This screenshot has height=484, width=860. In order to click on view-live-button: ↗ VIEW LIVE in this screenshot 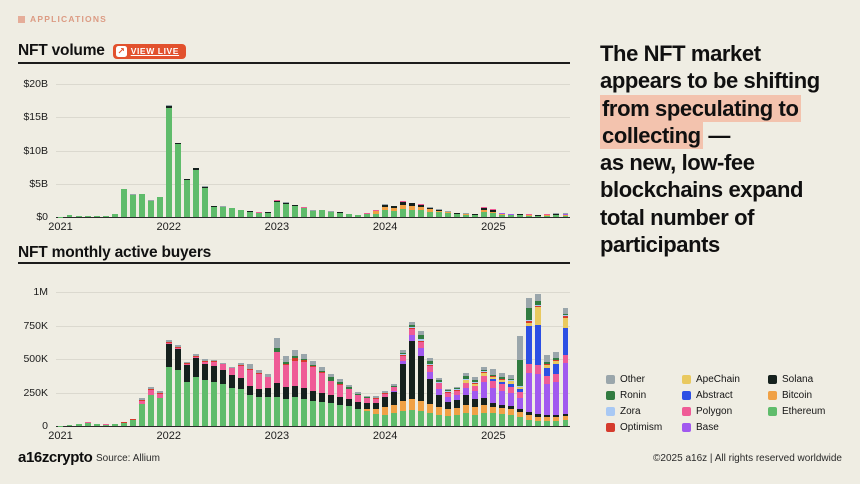, I will do `click(149, 51)`.